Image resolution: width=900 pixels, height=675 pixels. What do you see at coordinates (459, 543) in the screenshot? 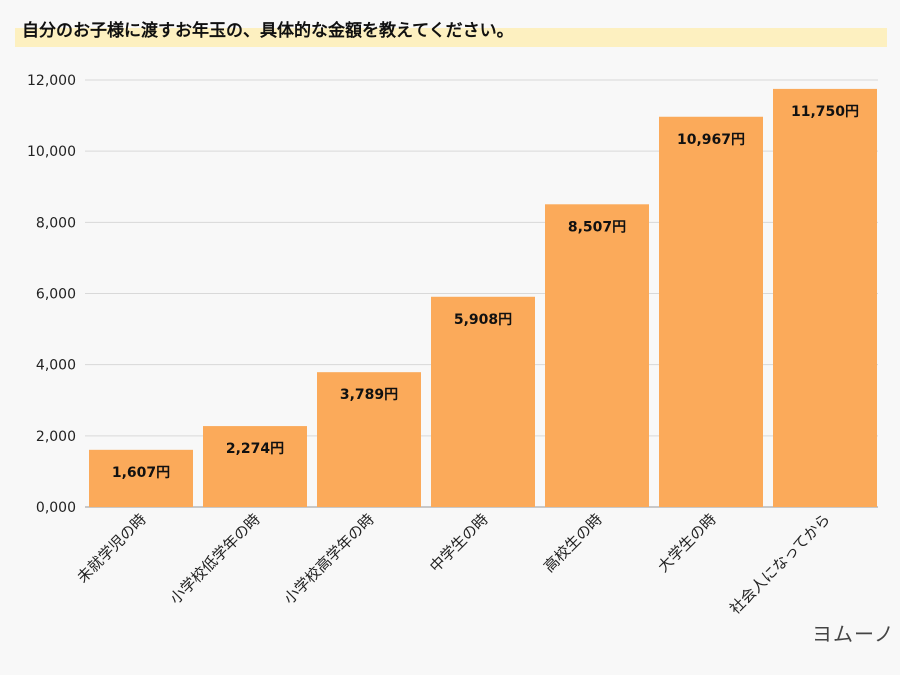
I see `x-tick-label: 中学生の時` at bounding box center [459, 543].